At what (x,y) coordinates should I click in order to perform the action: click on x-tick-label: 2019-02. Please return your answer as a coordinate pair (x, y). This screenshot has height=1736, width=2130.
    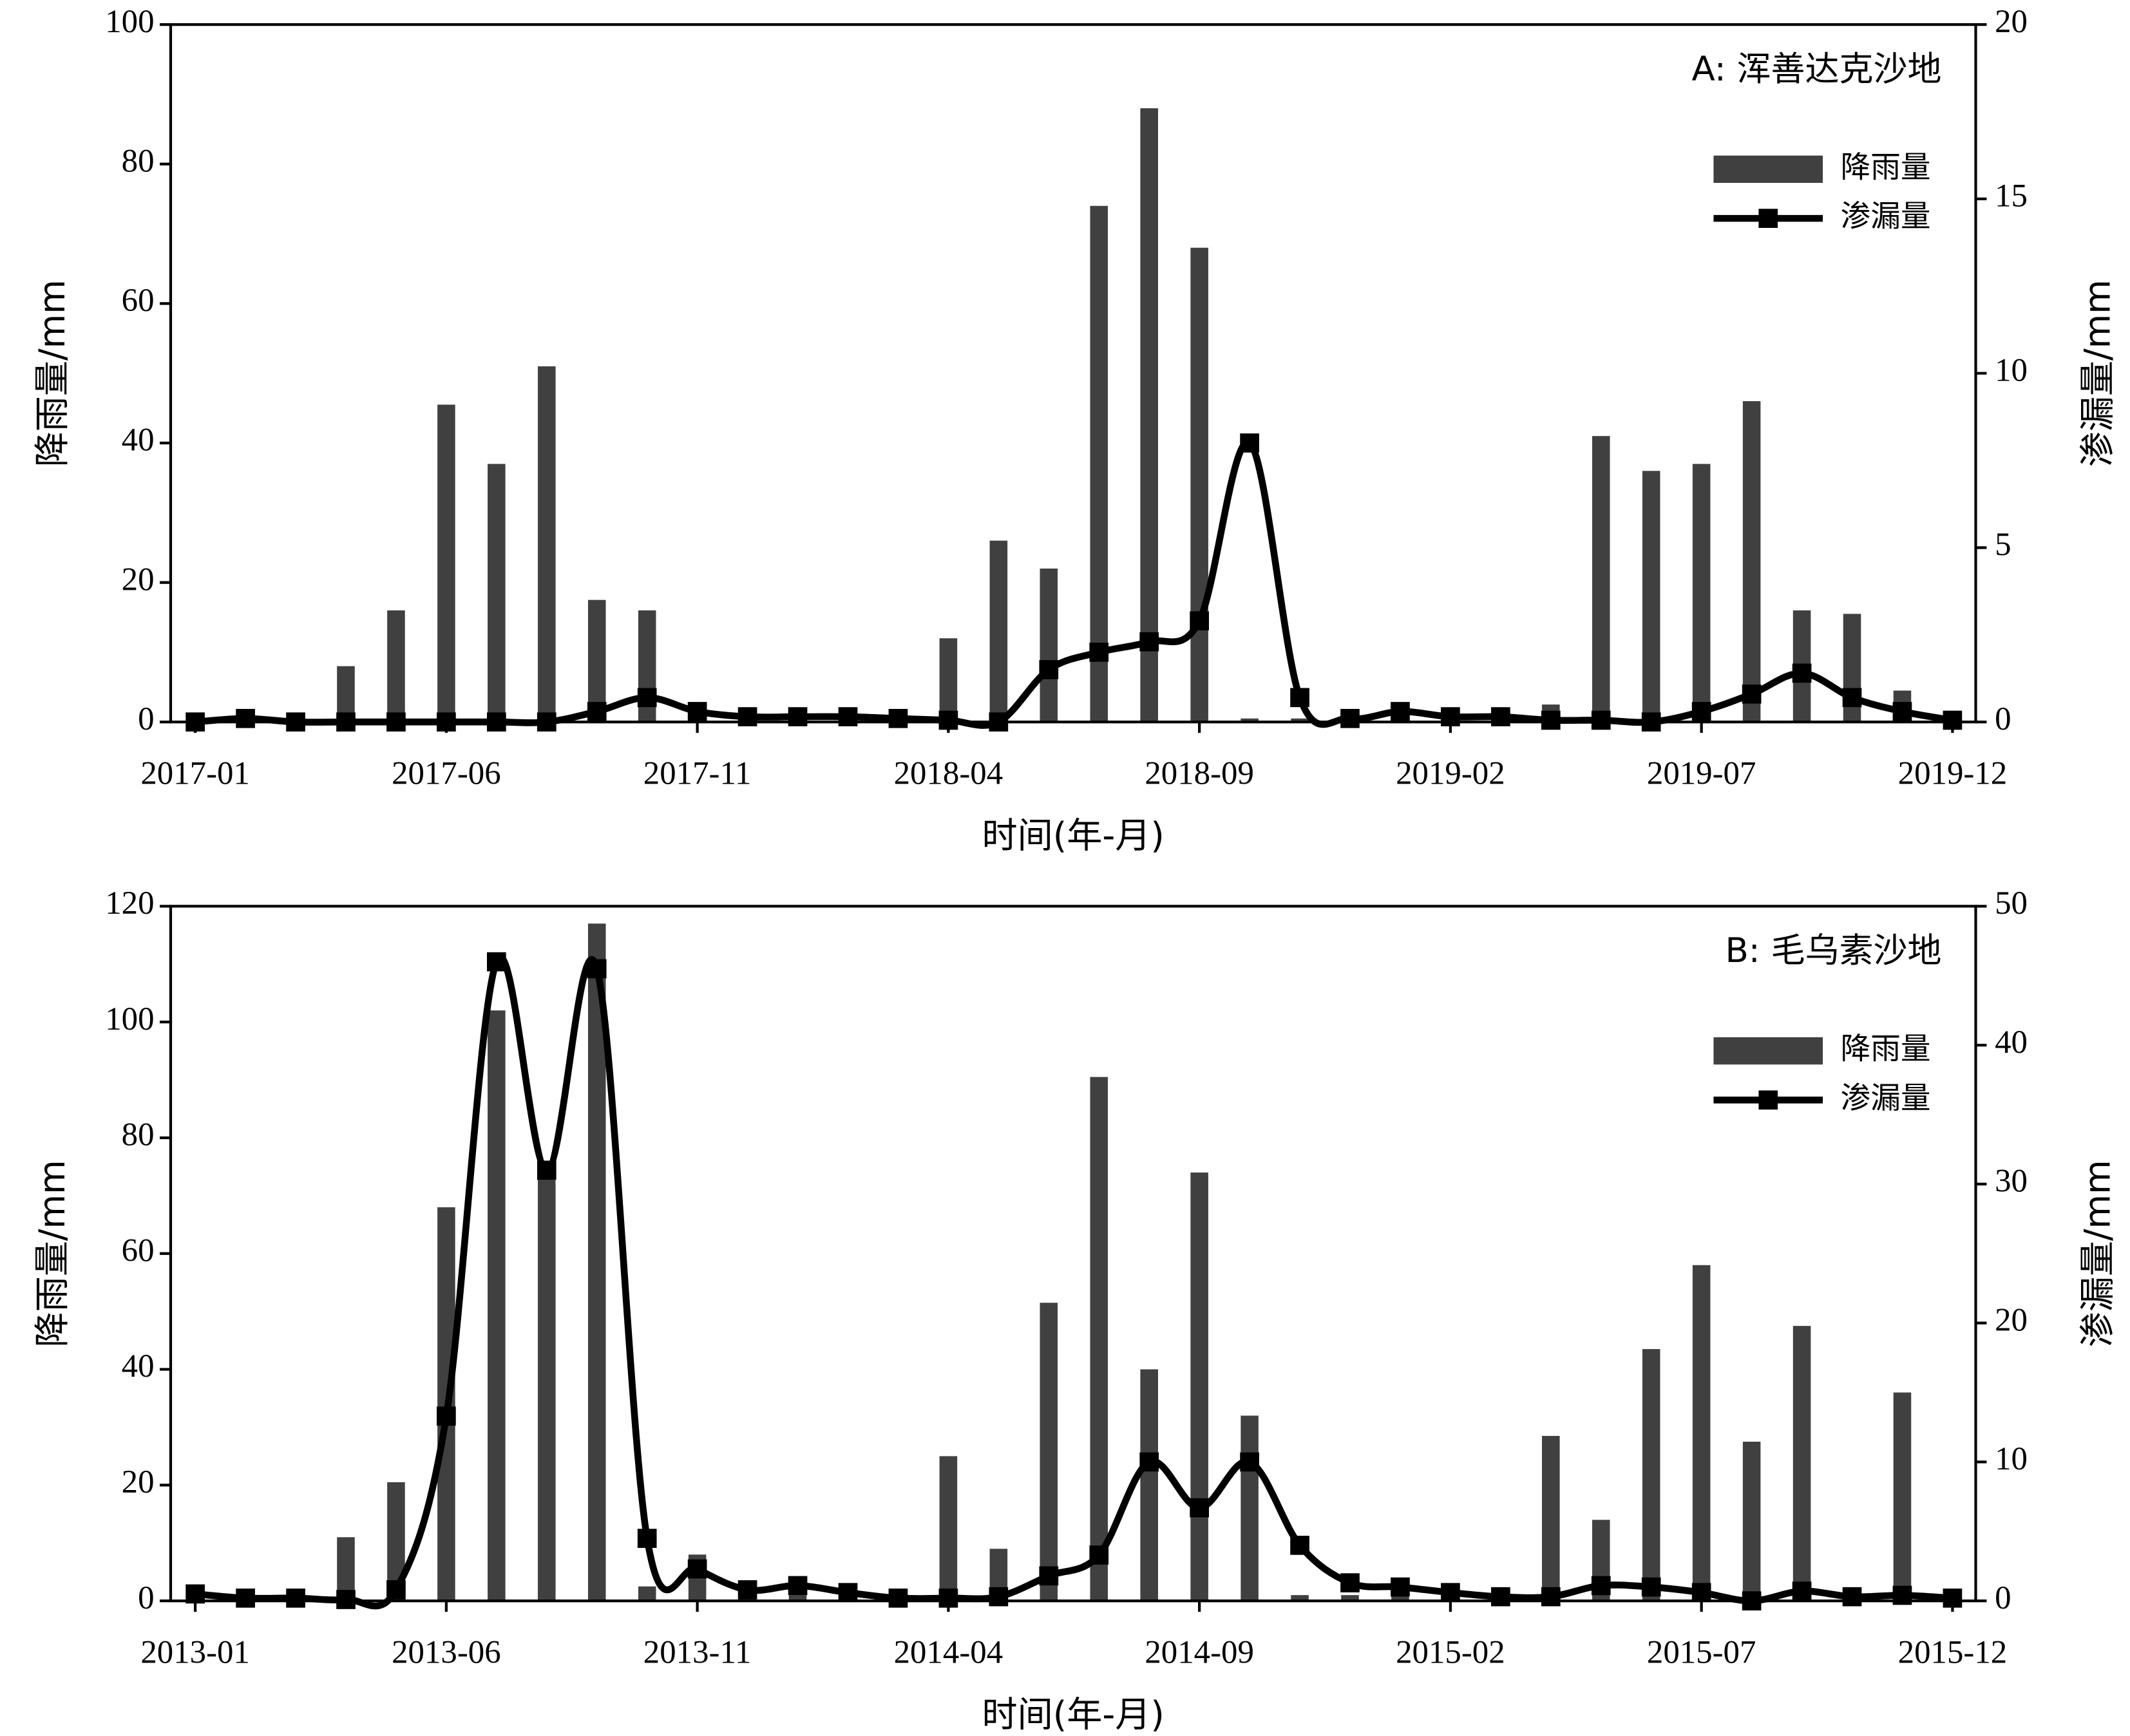
    Looking at the image, I should click on (1450, 774).